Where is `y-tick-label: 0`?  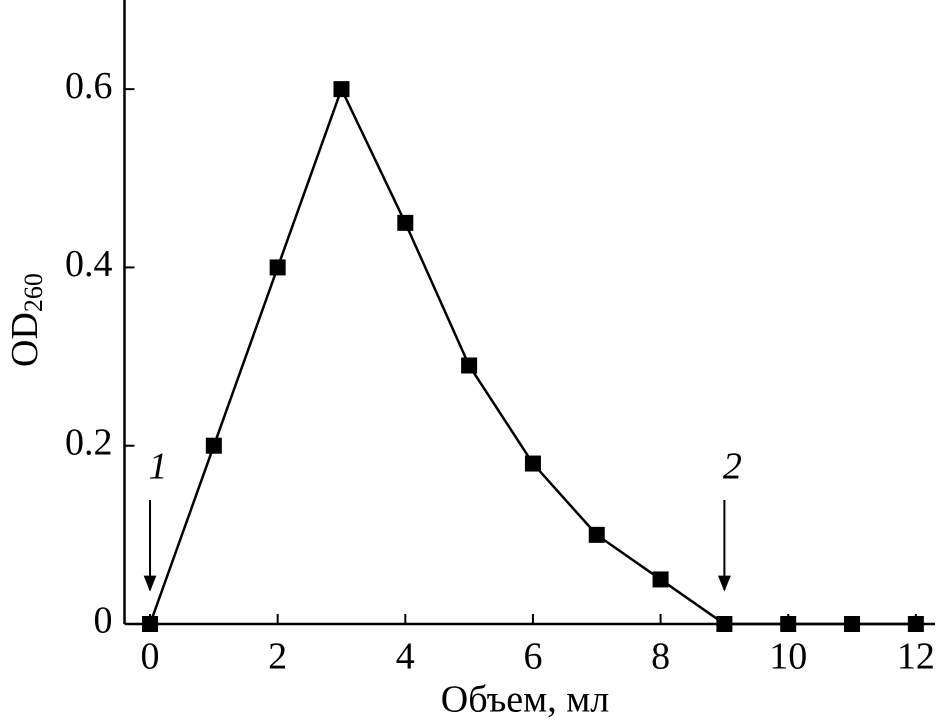
y-tick-label: 0 is located at coordinates (103, 621).